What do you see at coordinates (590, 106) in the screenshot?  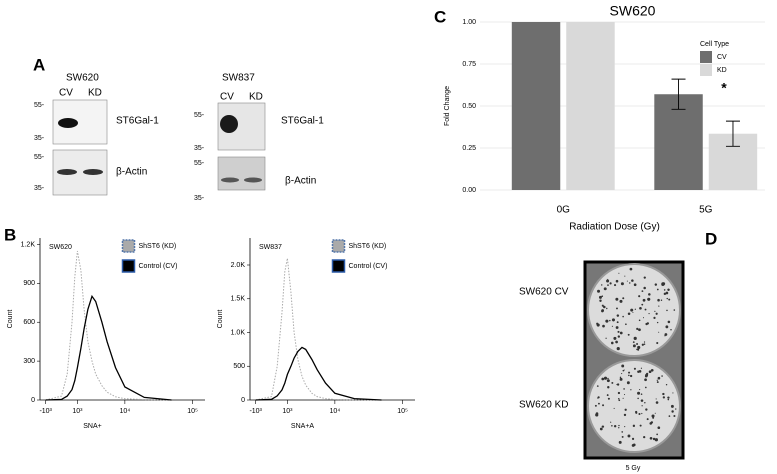 I see `bar` at bounding box center [590, 106].